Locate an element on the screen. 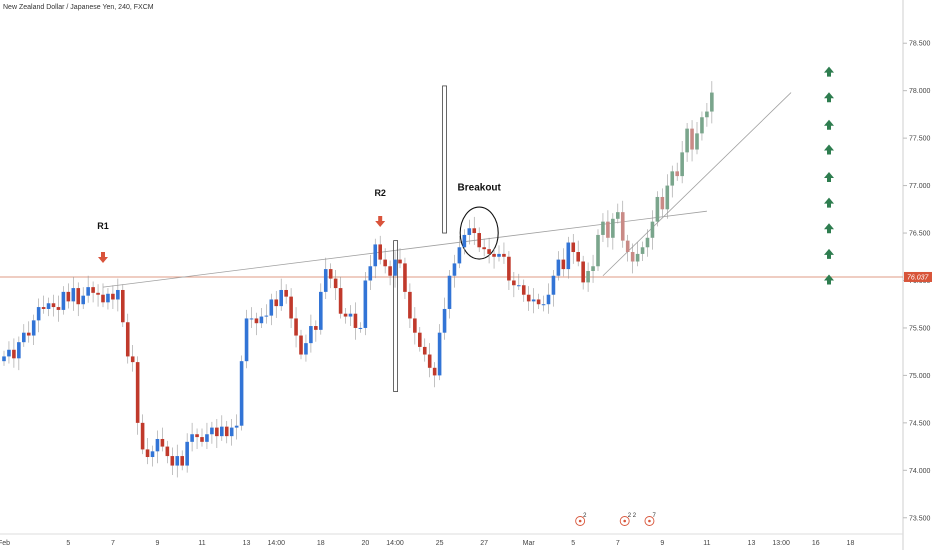  y-tick-label: 76.500 is located at coordinates (920, 234).